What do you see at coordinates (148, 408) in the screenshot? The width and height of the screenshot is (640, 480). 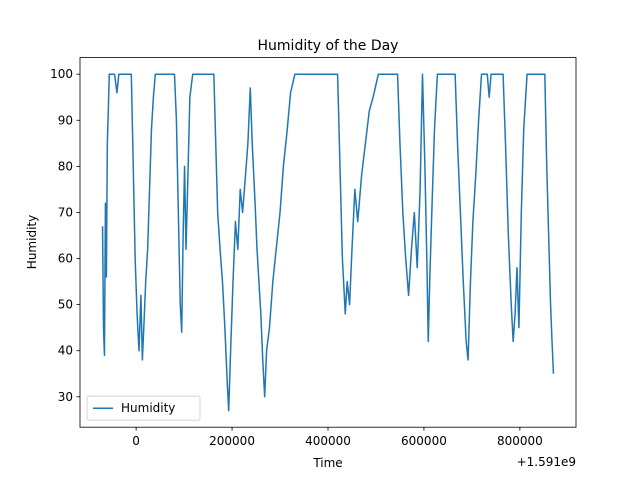 I see `legend-label: Humidity` at bounding box center [148, 408].